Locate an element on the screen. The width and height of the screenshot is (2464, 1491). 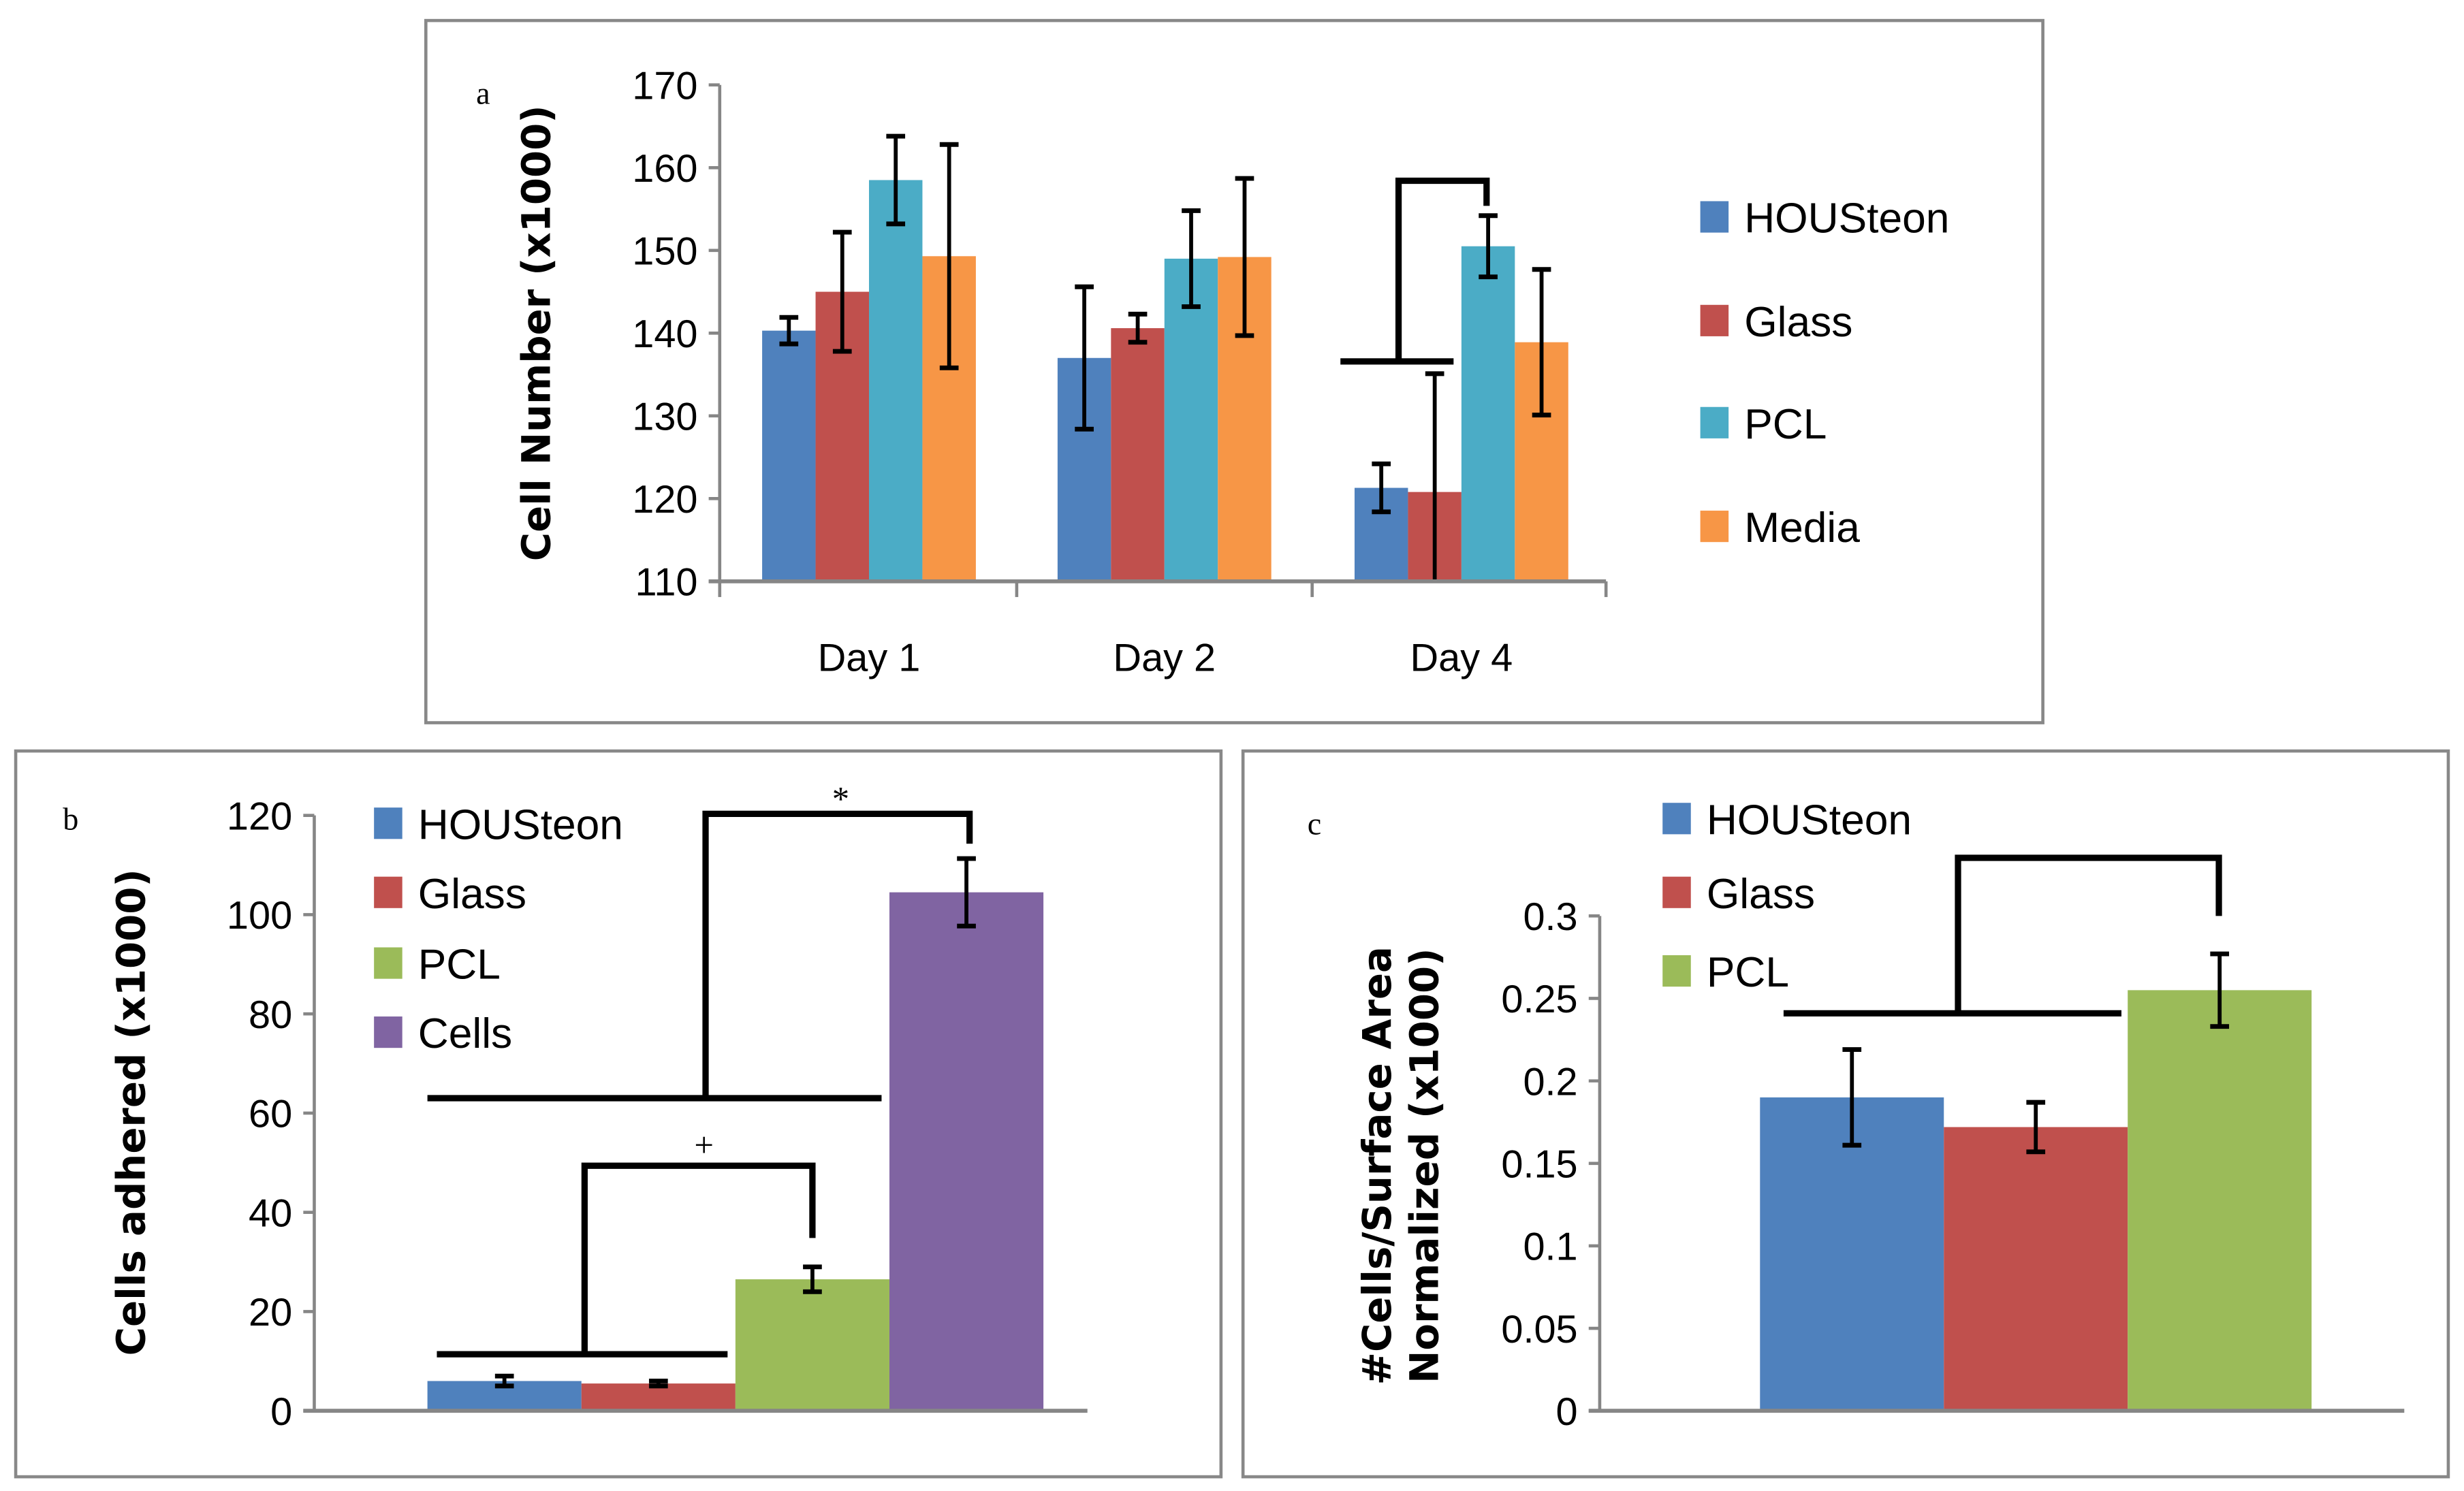
significance-bracket-star is located at coordinates (837, 954).